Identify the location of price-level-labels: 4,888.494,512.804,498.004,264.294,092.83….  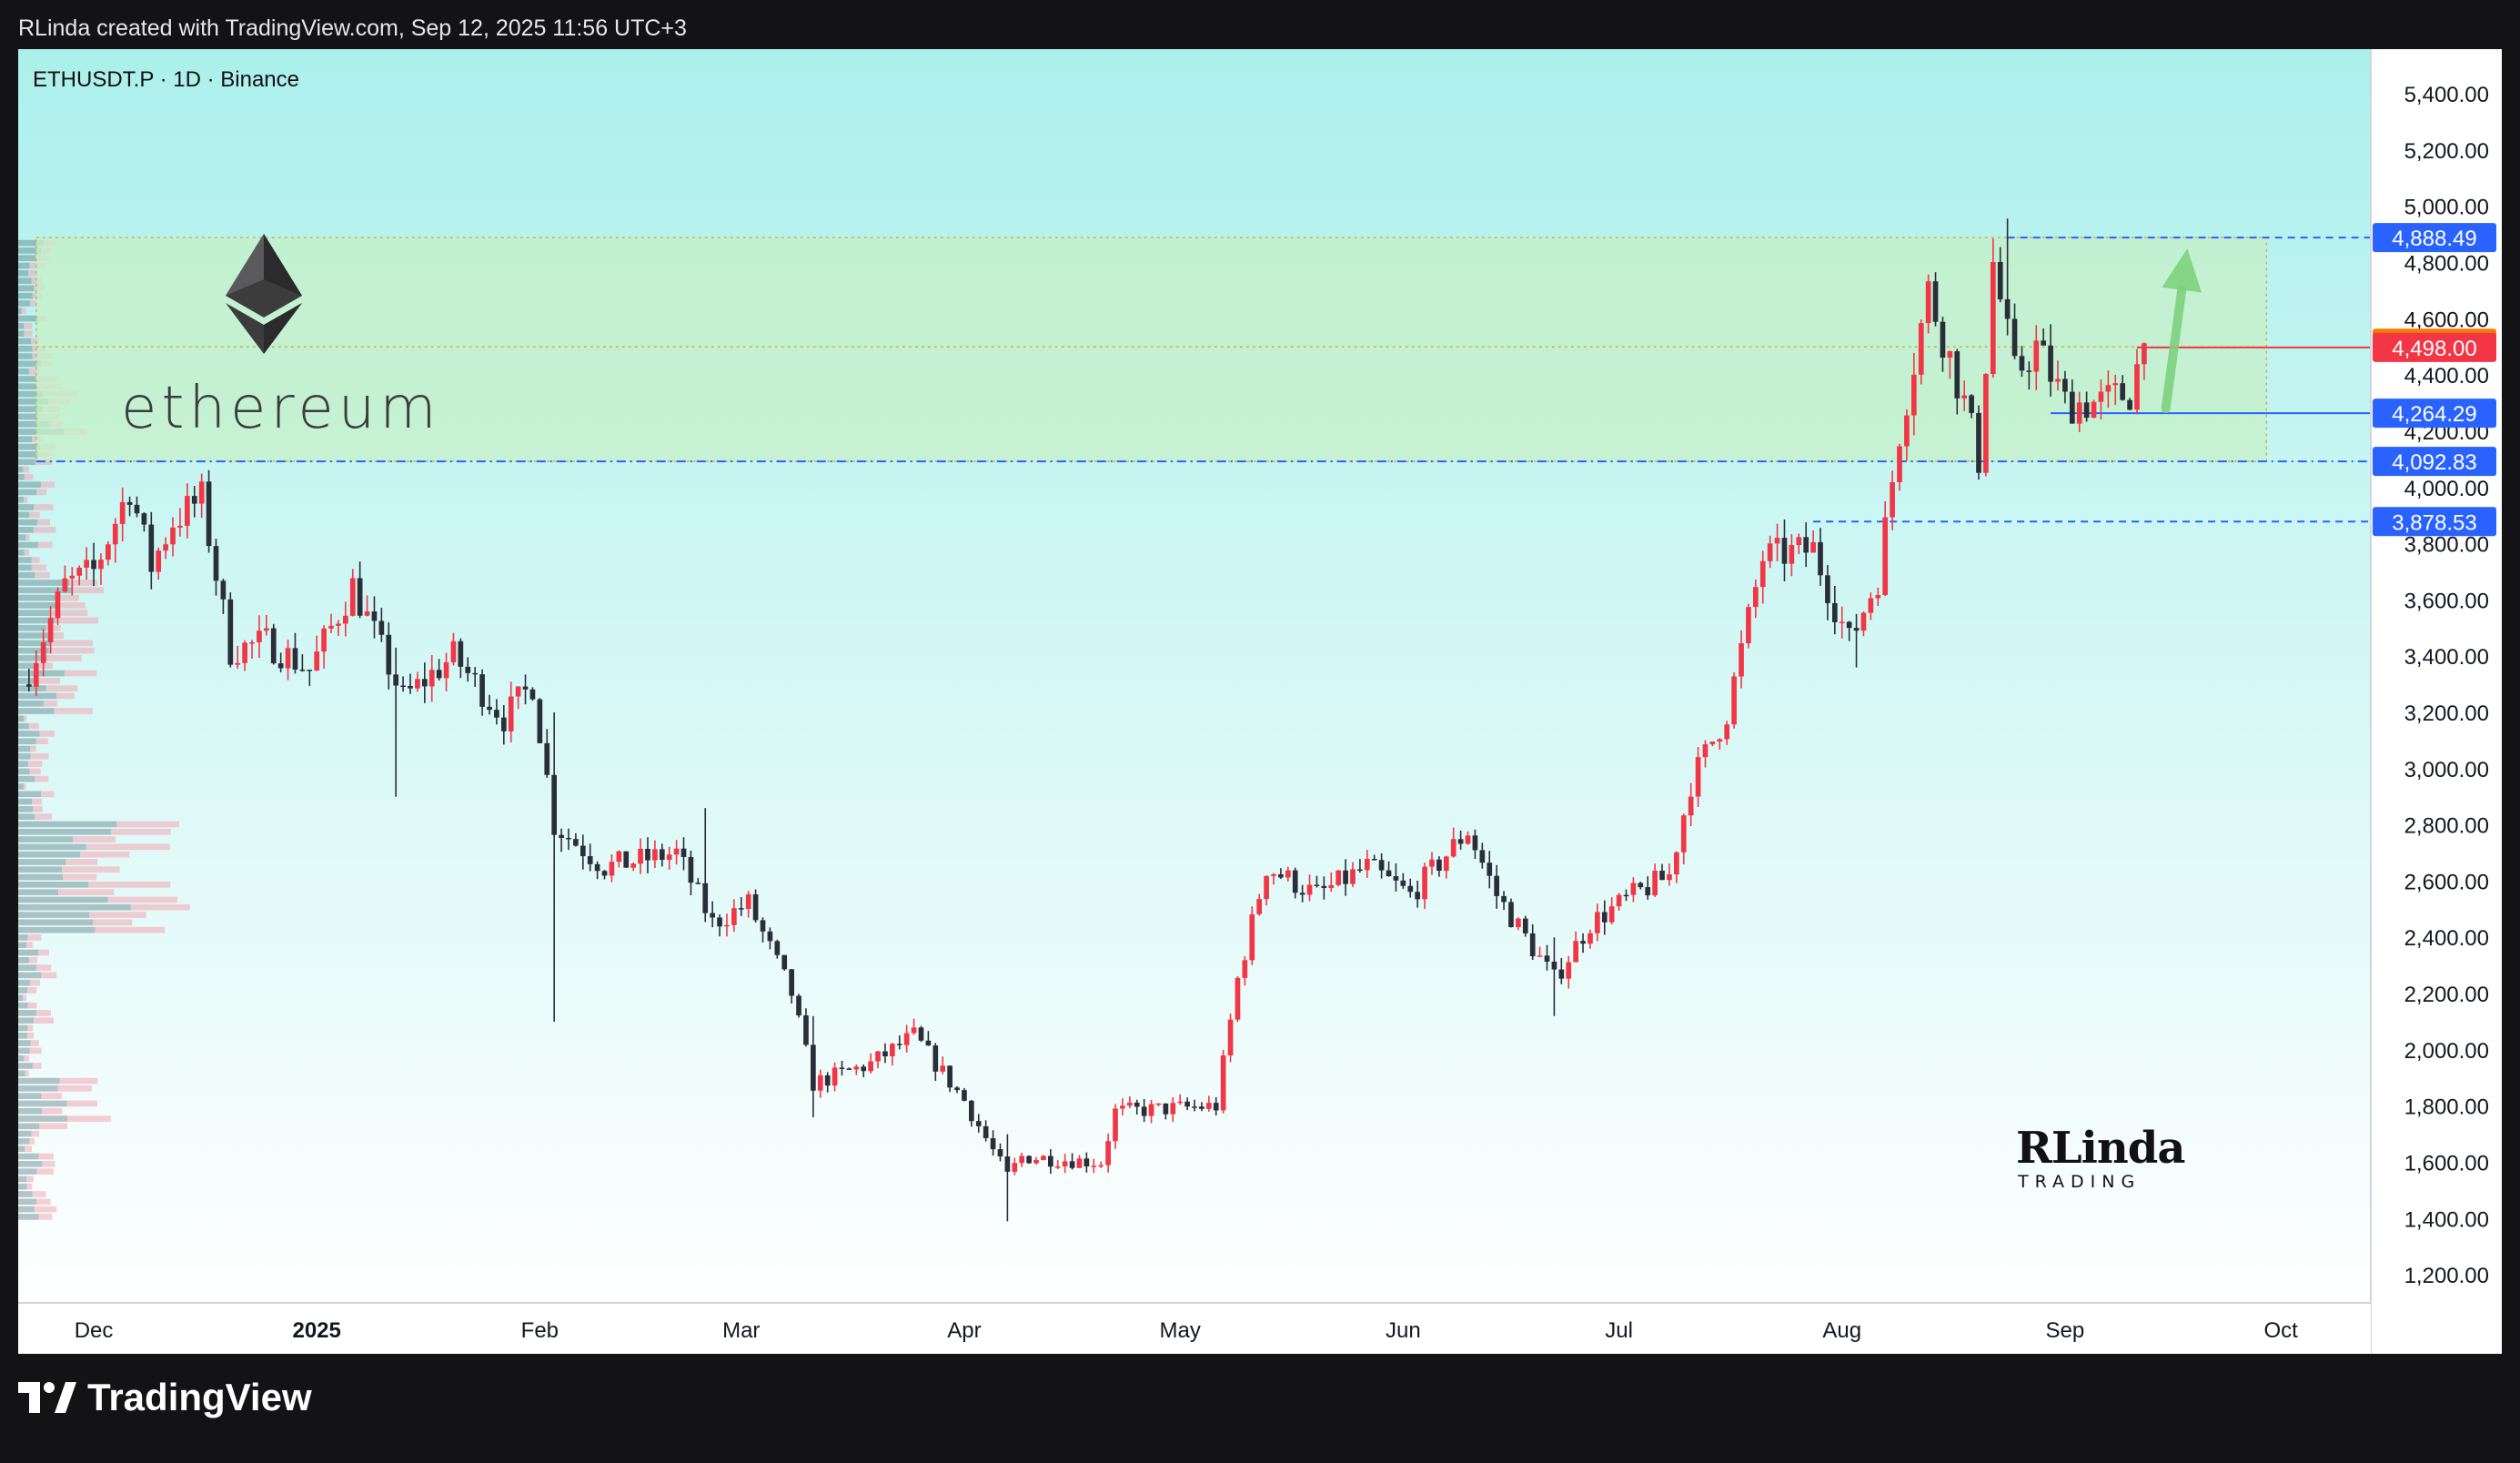
(2435, 380).